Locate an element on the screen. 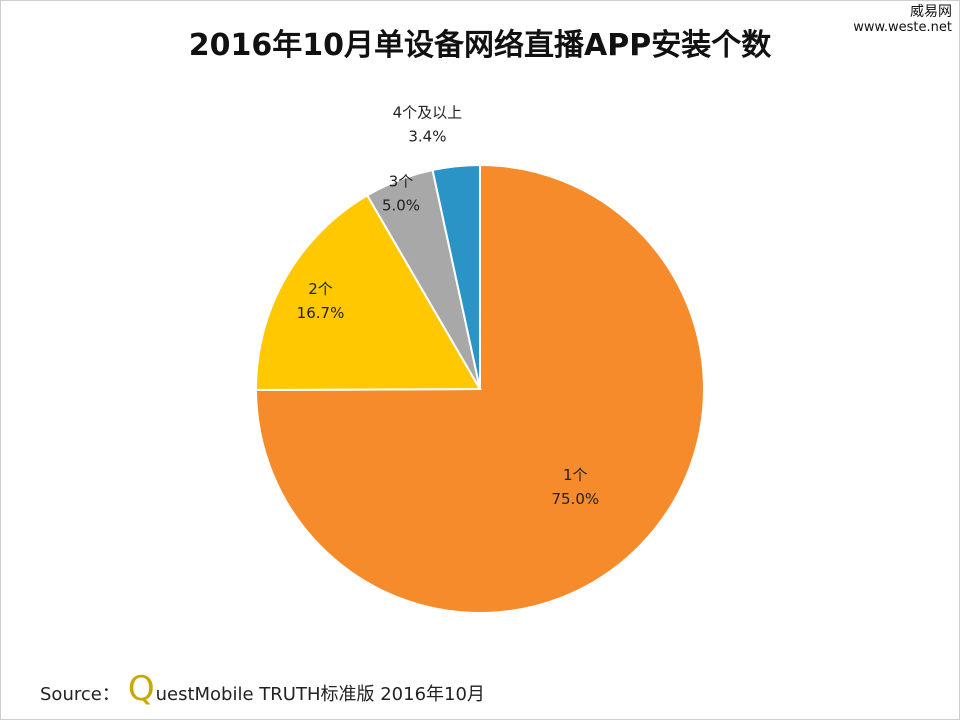  slice-label-1: 1个 is located at coordinates (575, 475).